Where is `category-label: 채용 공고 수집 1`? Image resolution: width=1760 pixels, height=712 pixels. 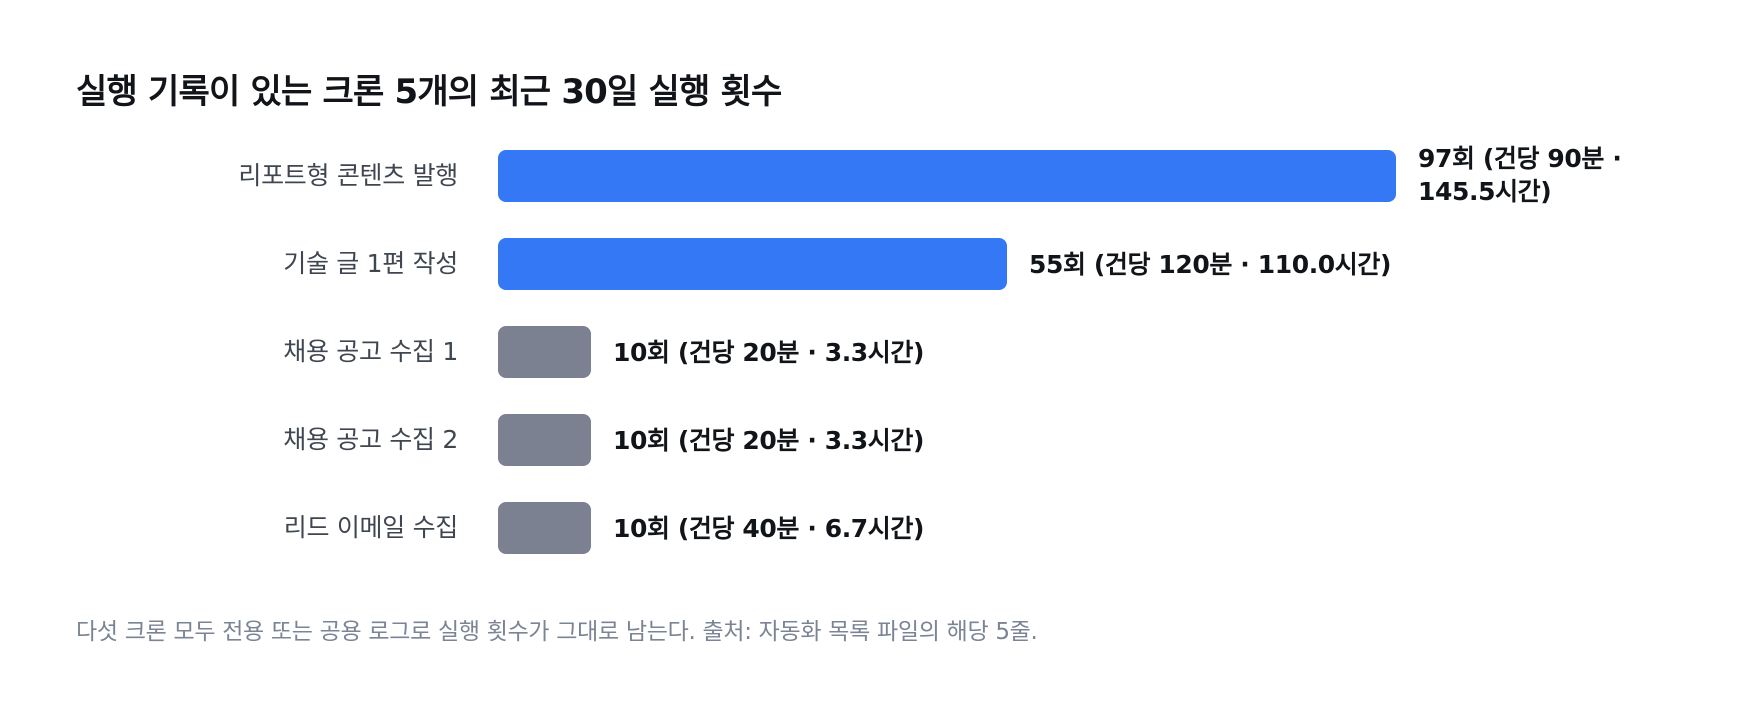 category-label: 채용 공고 수집 1 is located at coordinates (370, 351).